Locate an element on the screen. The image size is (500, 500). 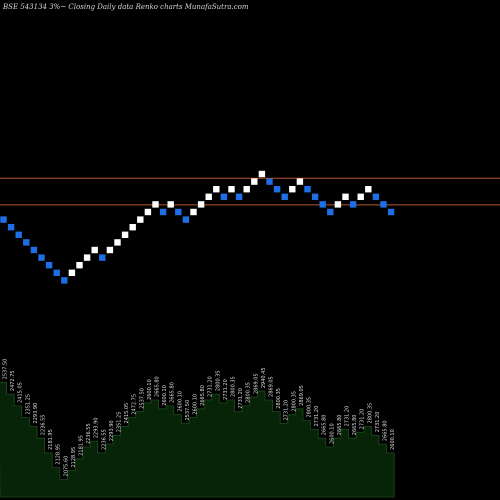
price-label: 2415.05 is located at coordinates (127, 413).